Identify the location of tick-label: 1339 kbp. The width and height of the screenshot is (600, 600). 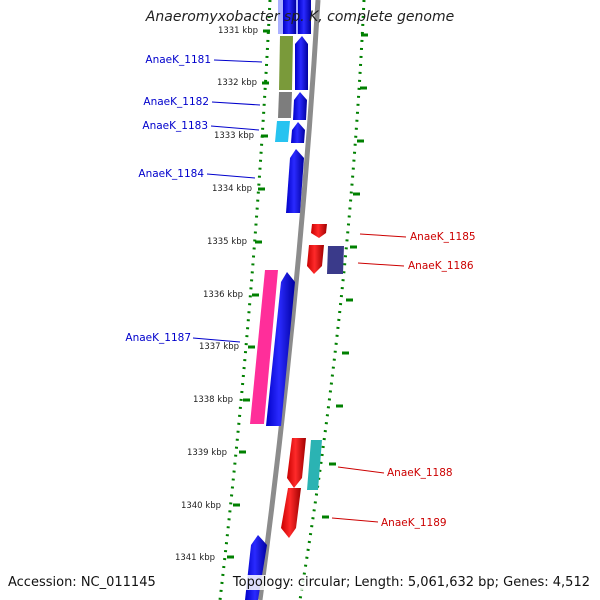
(207, 453).